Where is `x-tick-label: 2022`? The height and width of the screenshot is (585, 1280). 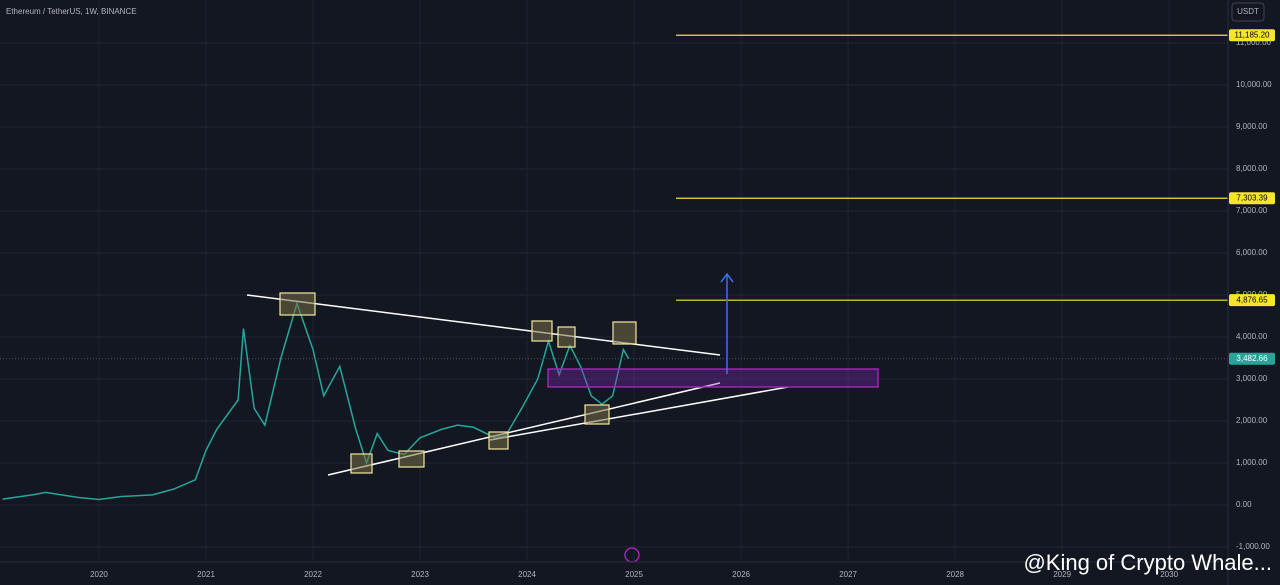
x-tick-label: 2022 is located at coordinates (313, 574).